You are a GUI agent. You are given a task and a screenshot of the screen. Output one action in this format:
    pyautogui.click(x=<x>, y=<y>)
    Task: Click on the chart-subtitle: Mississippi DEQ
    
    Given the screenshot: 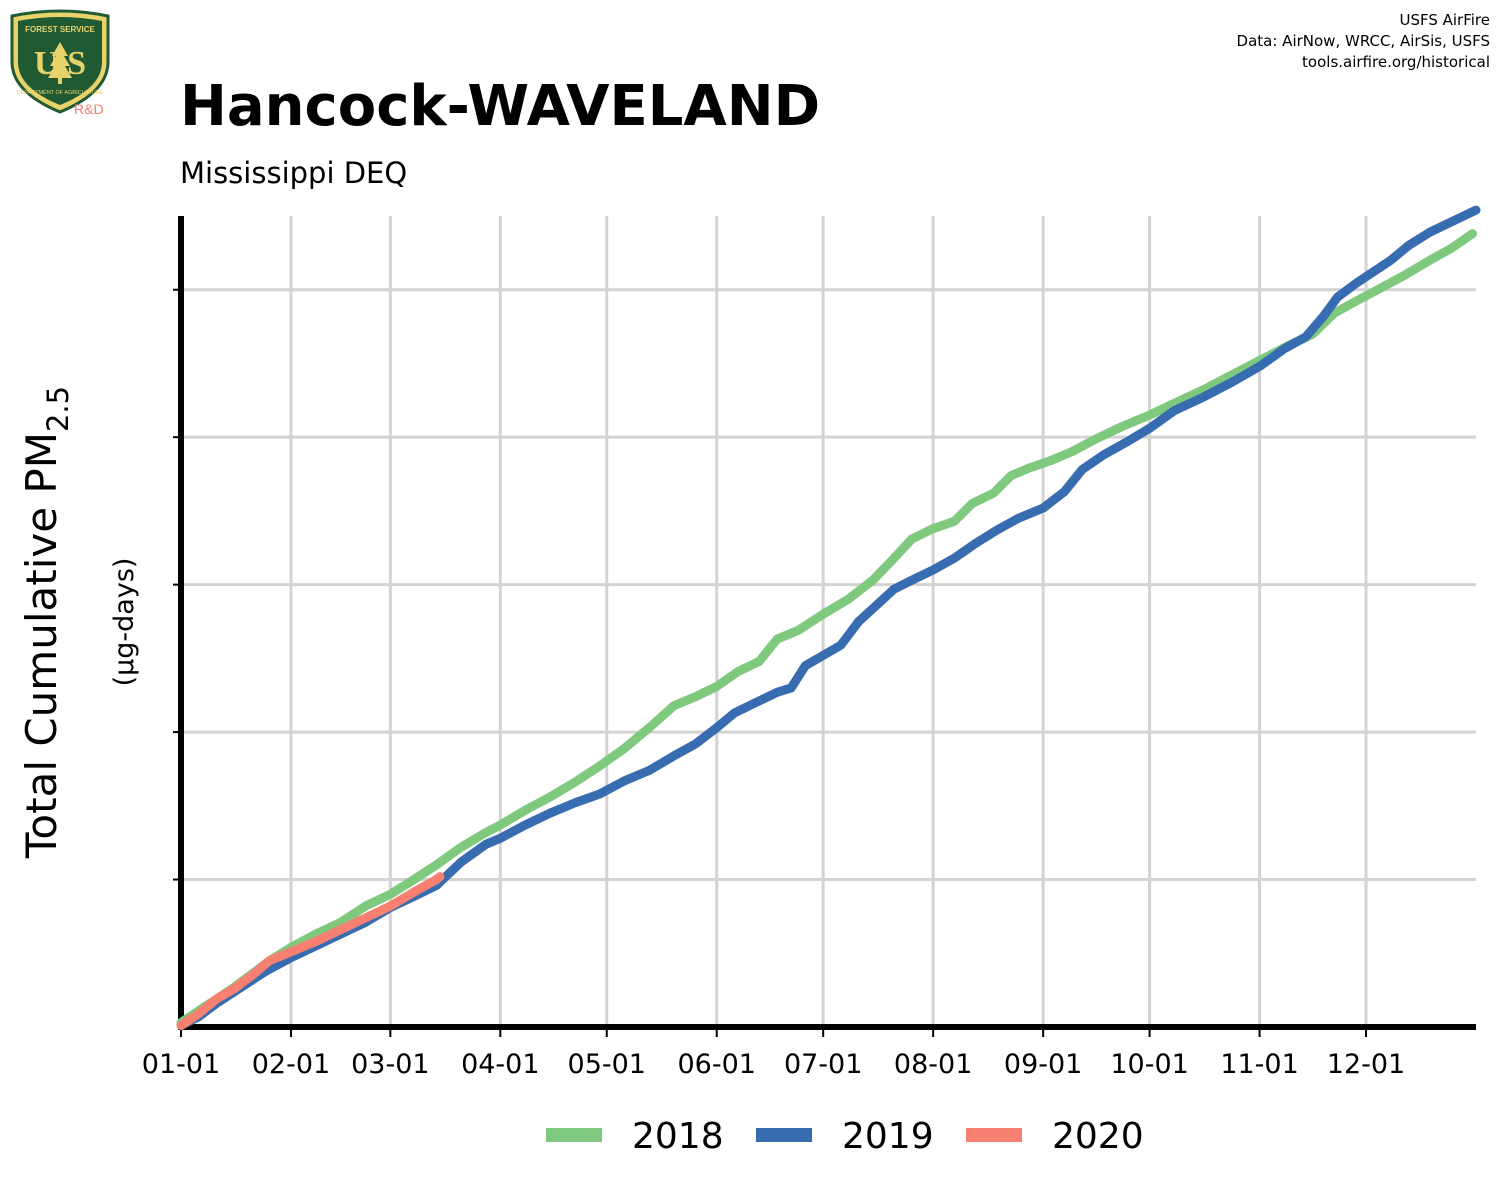 What is the action you would take?
    pyautogui.click(x=294, y=173)
    